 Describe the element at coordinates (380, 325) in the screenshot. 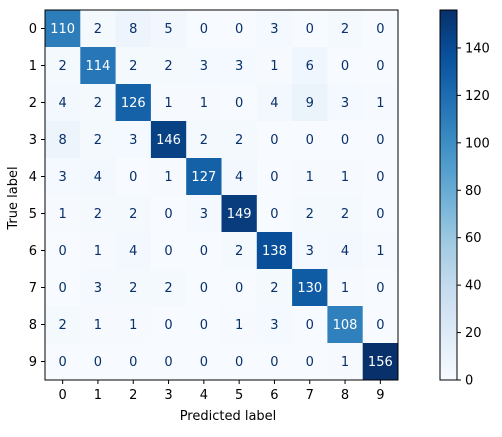

I see `cell-label-8-9: 0` at that location.